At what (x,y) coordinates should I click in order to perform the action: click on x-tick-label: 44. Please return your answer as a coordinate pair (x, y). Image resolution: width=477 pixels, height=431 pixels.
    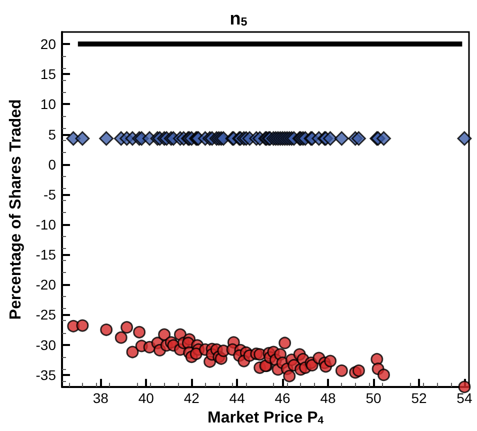
    Looking at the image, I should click on (237, 398).